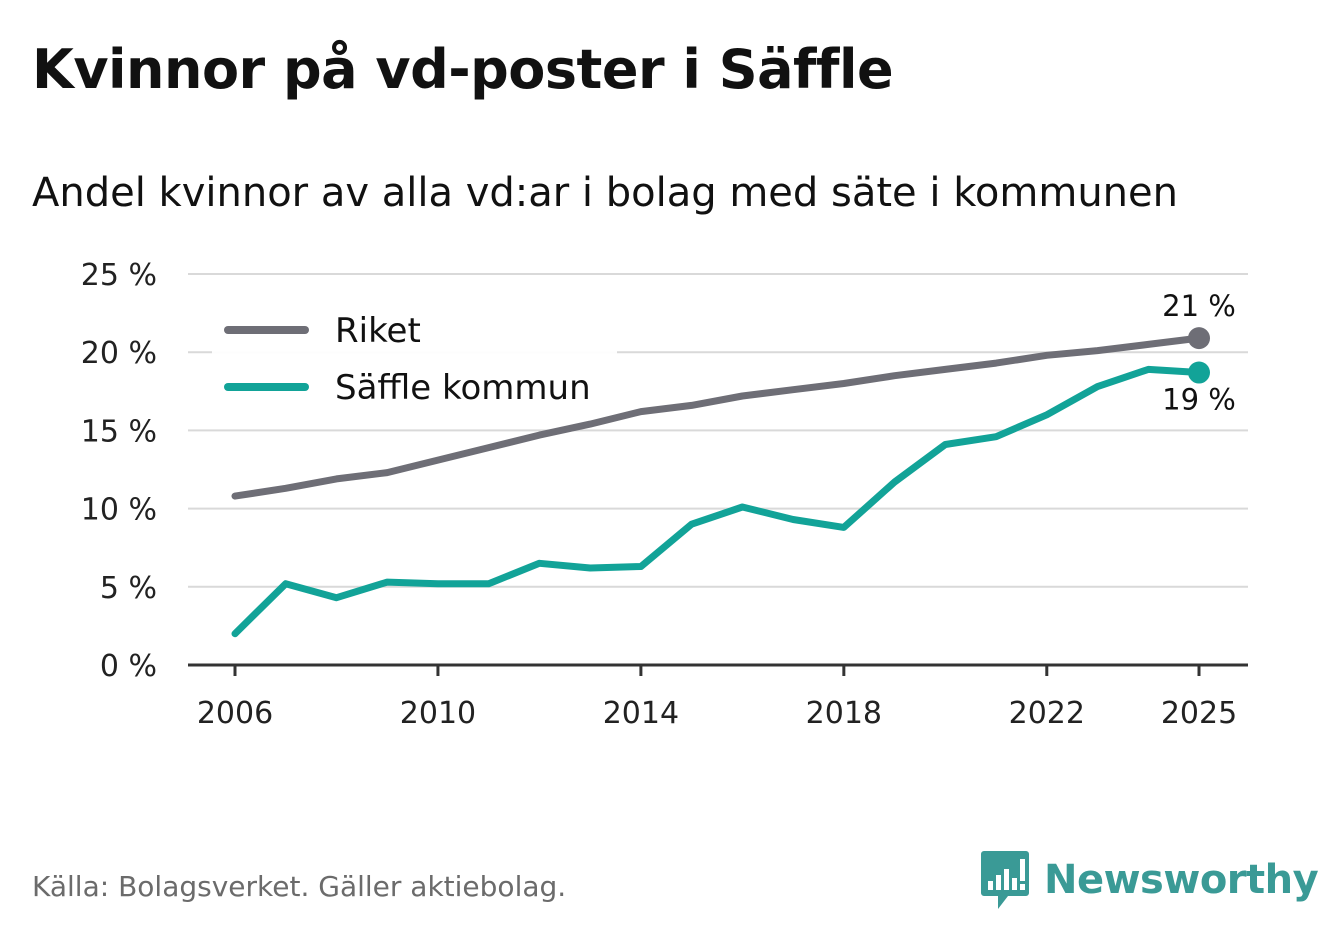 The height and width of the screenshot is (939, 1322). Describe the element at coordinates (1199, 306) in the screenshot. I see `end-label-riket: 21 %` at that location.